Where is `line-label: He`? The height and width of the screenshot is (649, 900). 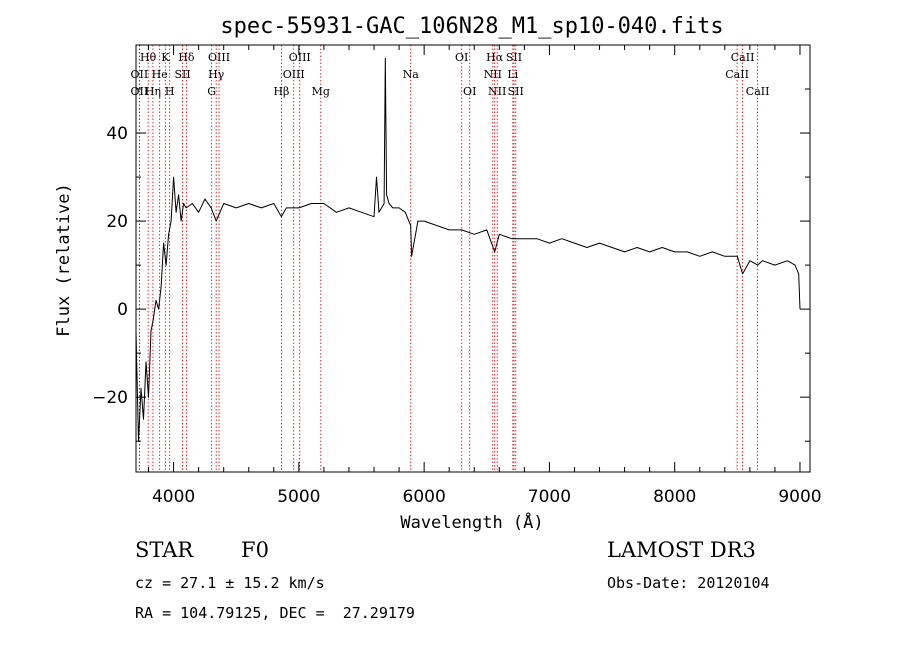
line-label: He is located at coordinates (160, 74).